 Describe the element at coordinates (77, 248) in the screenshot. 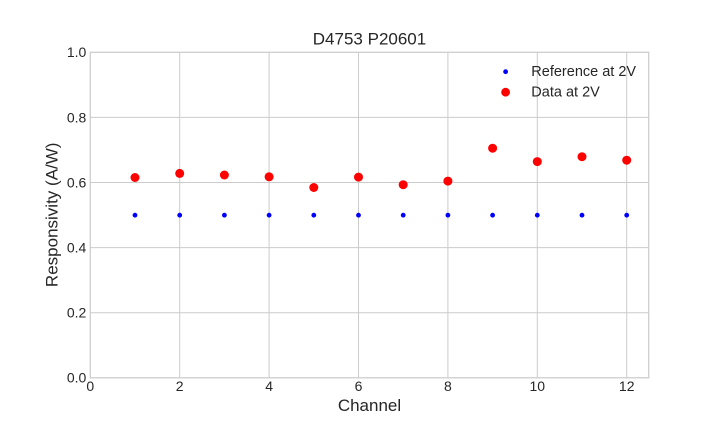

I see `svg-text: 0.4` at that location.